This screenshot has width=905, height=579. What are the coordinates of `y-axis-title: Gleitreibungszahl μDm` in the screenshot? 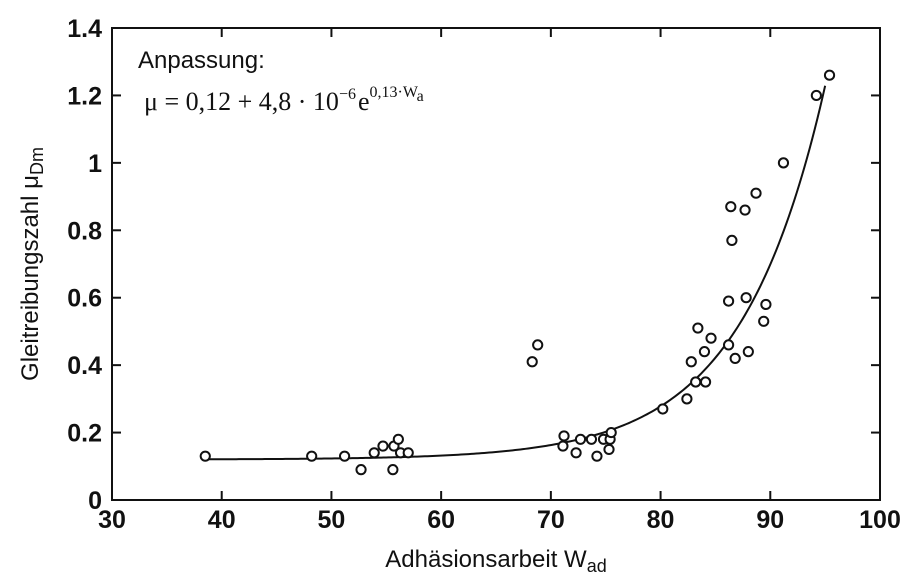 It's located at (32, 264).